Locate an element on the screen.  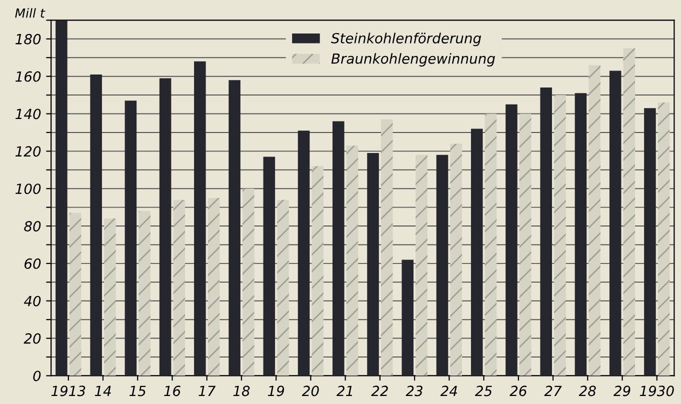
y-tick-label: 100 is located at coordinates (28, 189).